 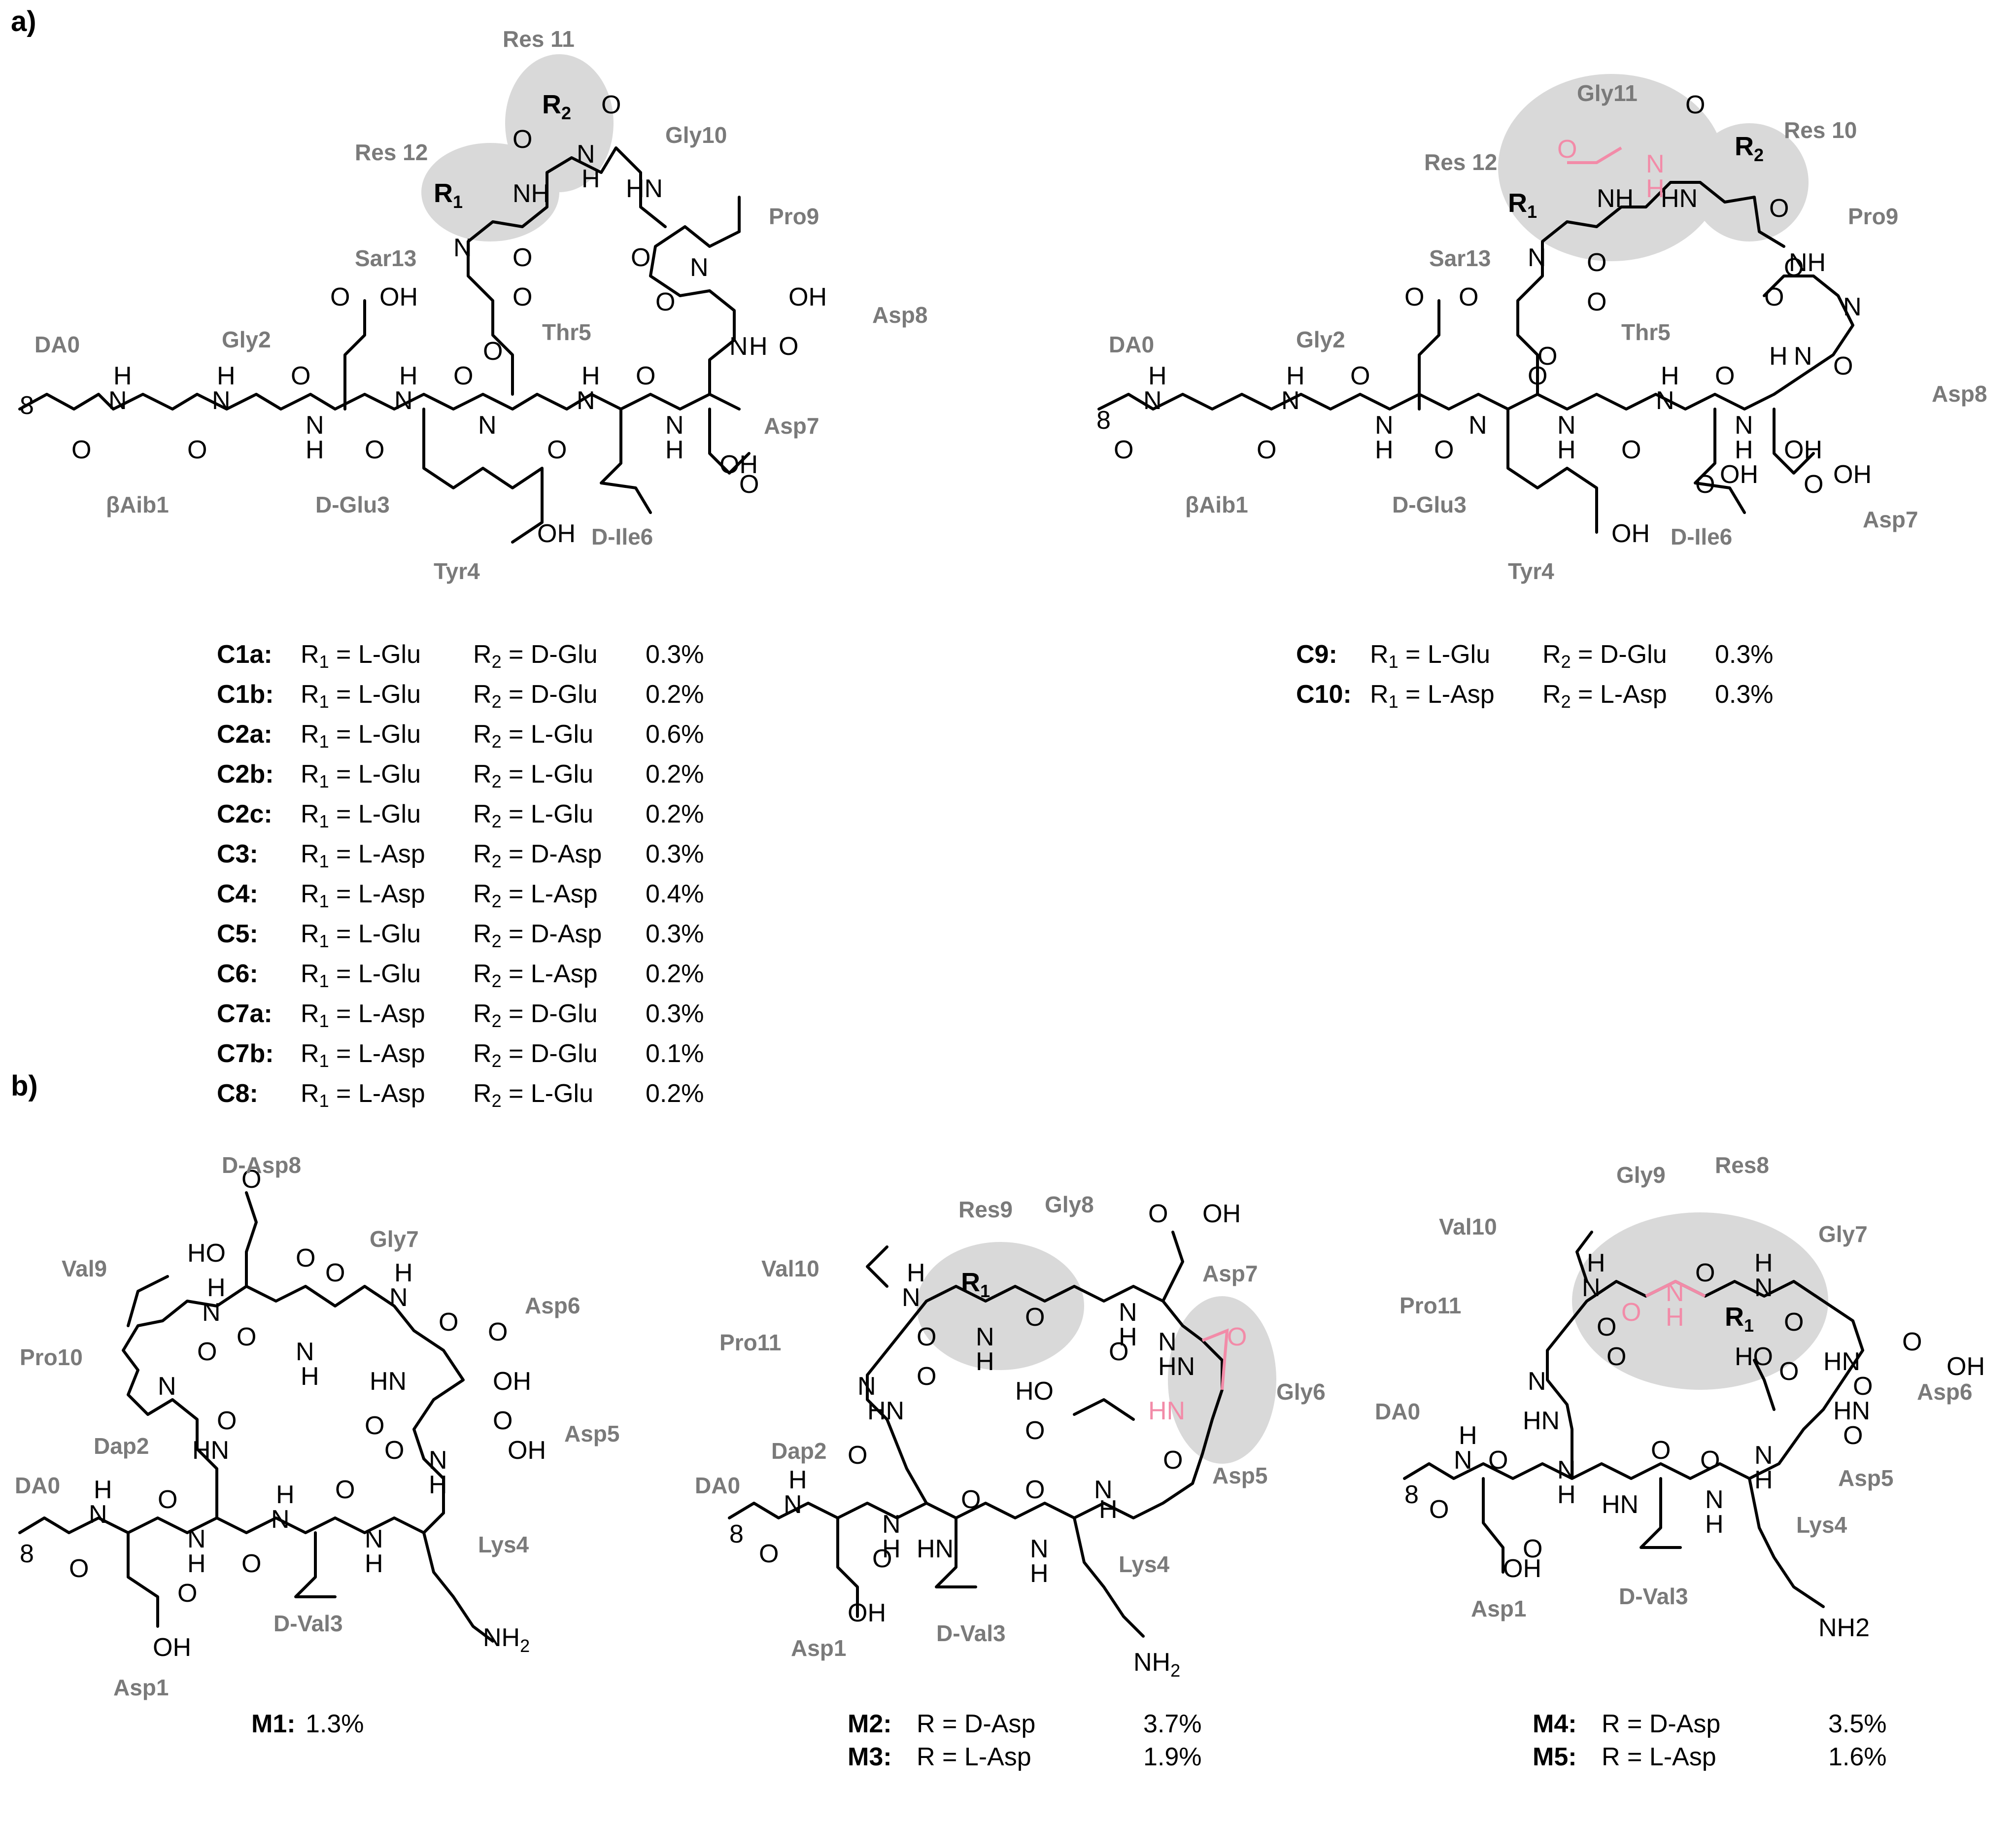 I want to click on label-da0-d: DA0, so click(x=717, y=1485).